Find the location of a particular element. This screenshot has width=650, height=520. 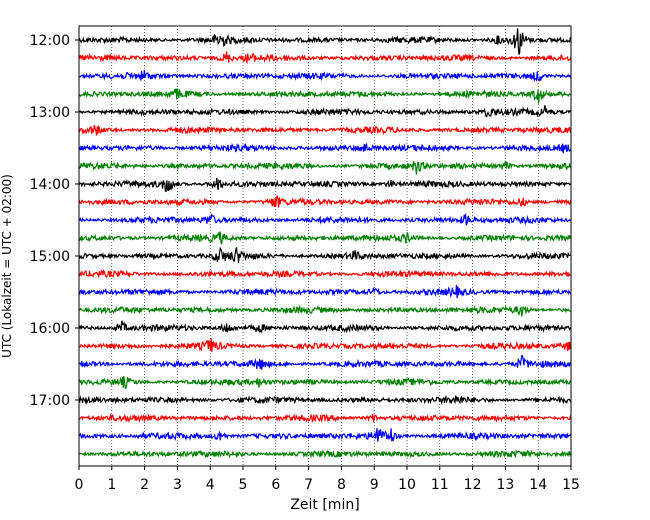

x-tick-label-7: 7 is located at coordinates (308, 485).